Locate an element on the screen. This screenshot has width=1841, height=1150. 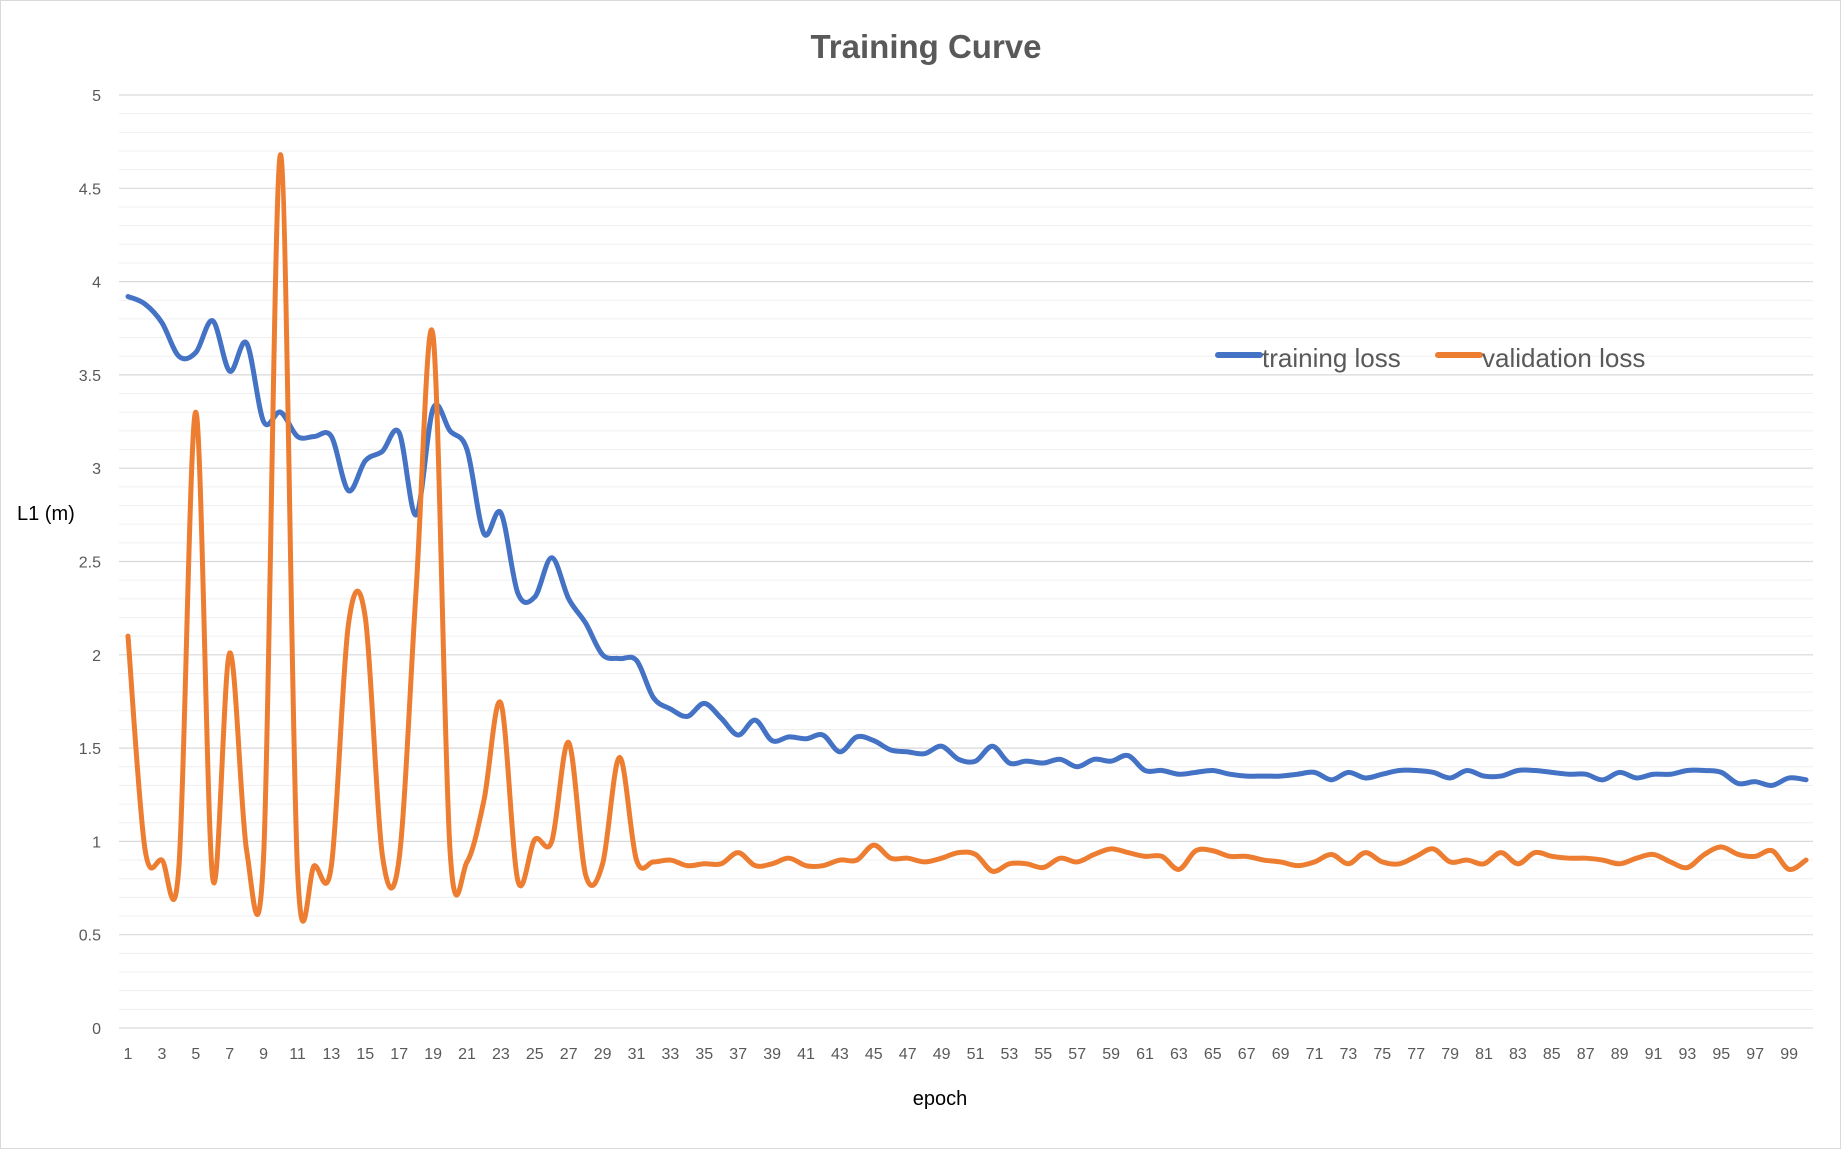
x-tick-label: 43 is located at coordinates (840, 1054).